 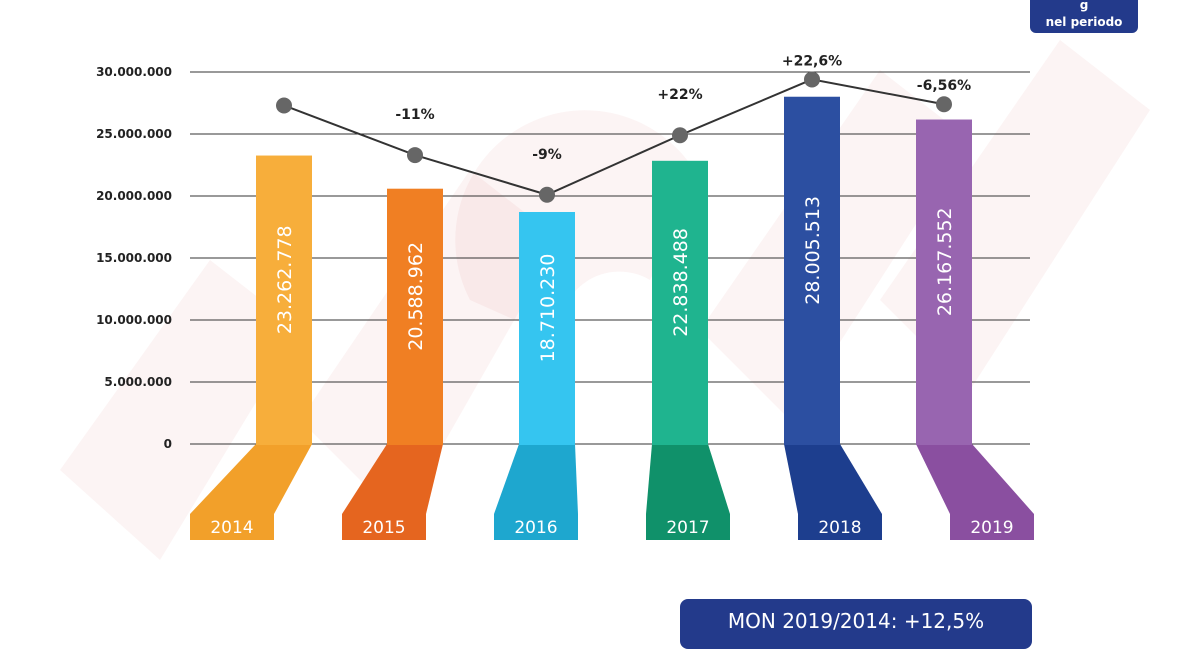 I want to click on trend-percent-label: -11%, so click(x=414, y=115).